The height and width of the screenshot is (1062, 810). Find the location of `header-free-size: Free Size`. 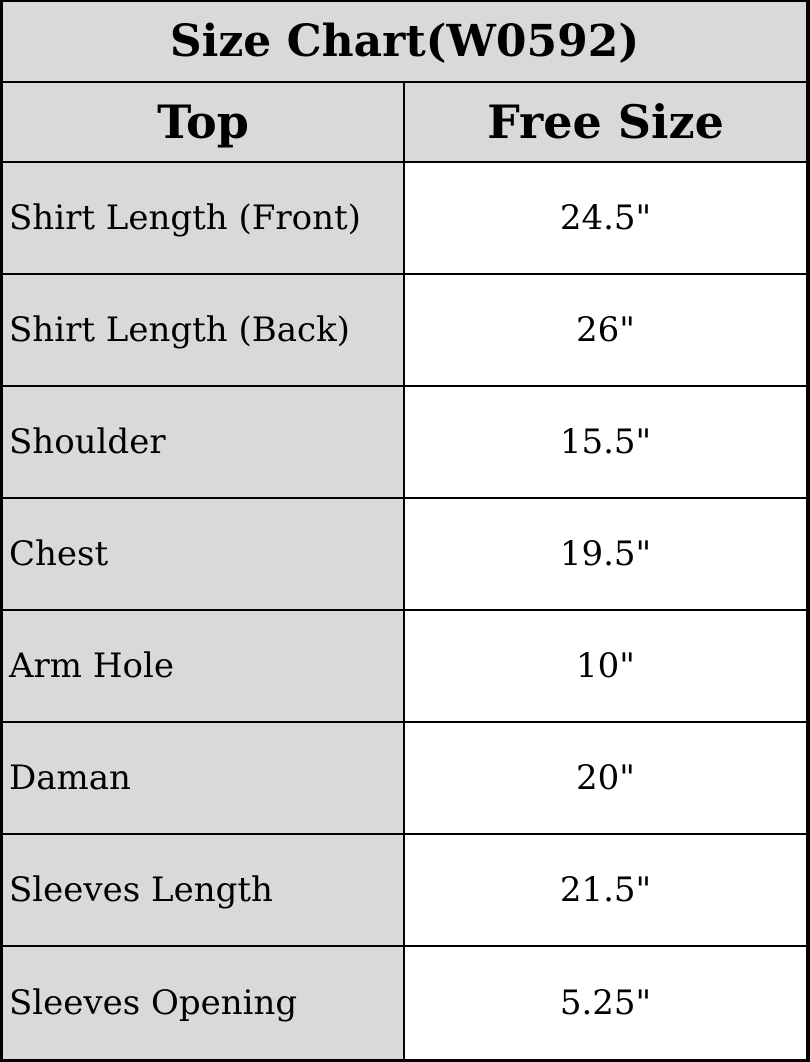

header-free-size: Free Size is located at coordinates (605, 122).